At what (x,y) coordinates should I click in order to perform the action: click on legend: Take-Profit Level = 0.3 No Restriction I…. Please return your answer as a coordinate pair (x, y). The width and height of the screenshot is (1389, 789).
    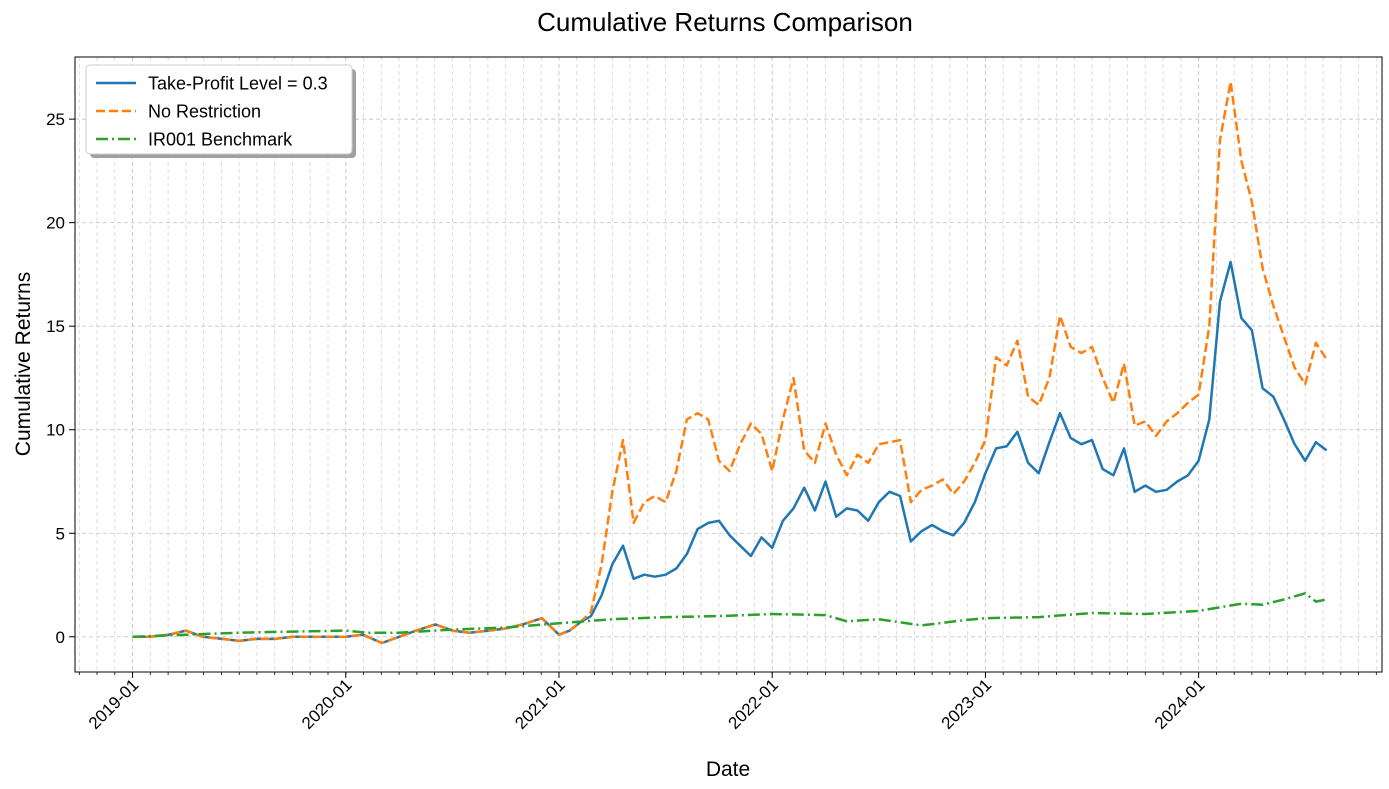
    Looking at the image, I should click on (220, 111).